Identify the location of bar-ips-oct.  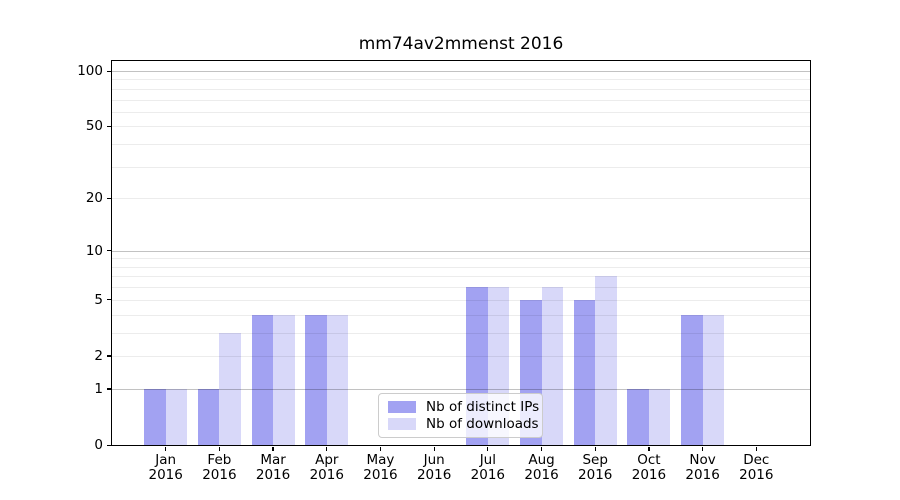
(638, 416).